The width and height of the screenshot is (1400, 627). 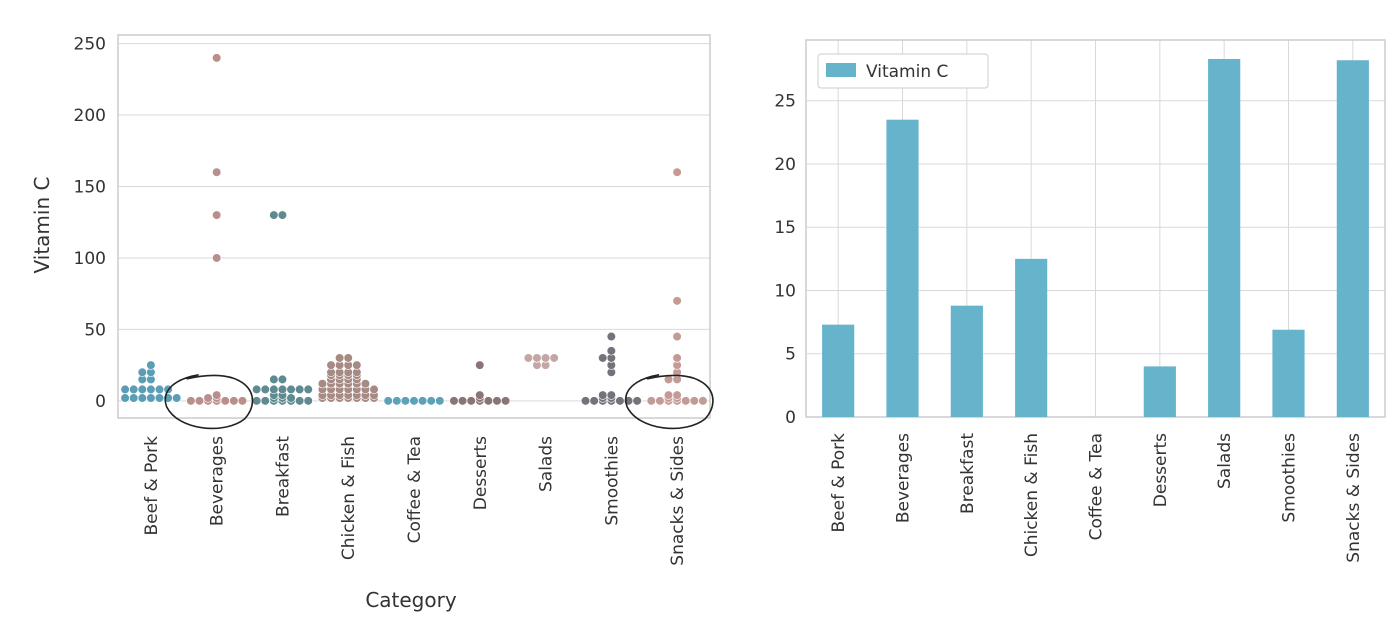 I want to click on swarm-ytick-label: 100, so click(x=90, y=259).